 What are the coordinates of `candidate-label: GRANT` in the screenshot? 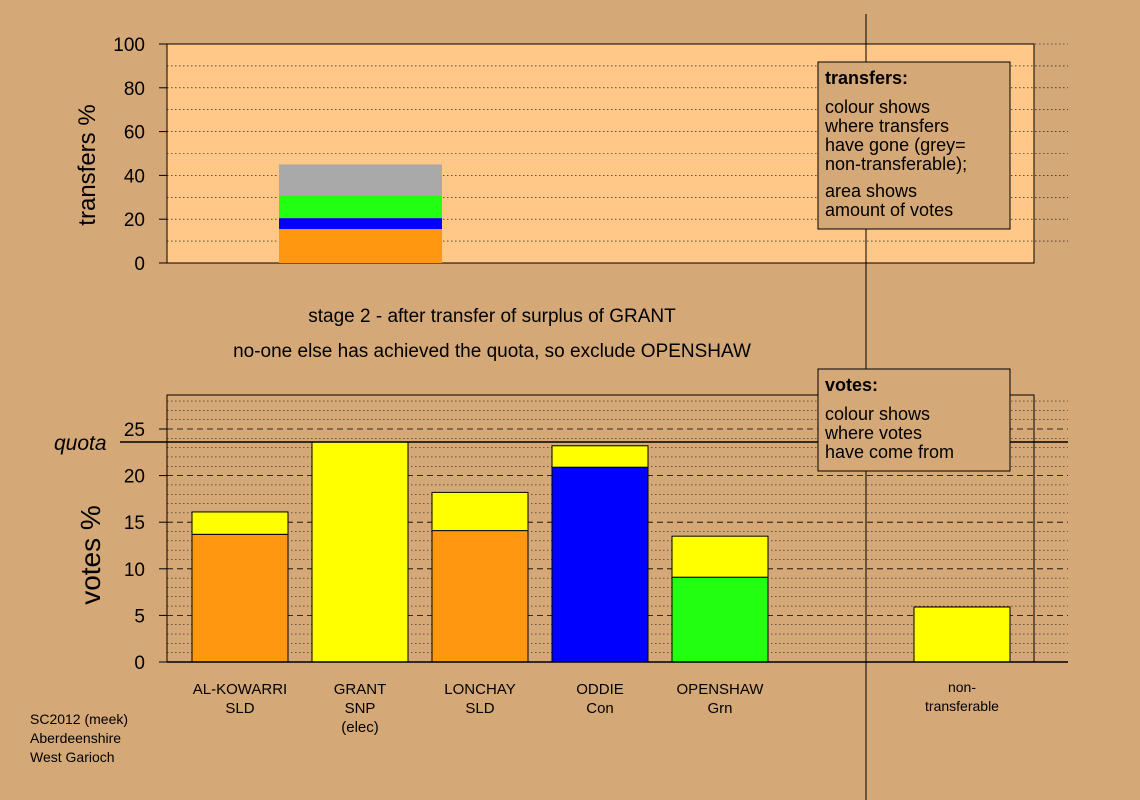 It's located at (360, 689).